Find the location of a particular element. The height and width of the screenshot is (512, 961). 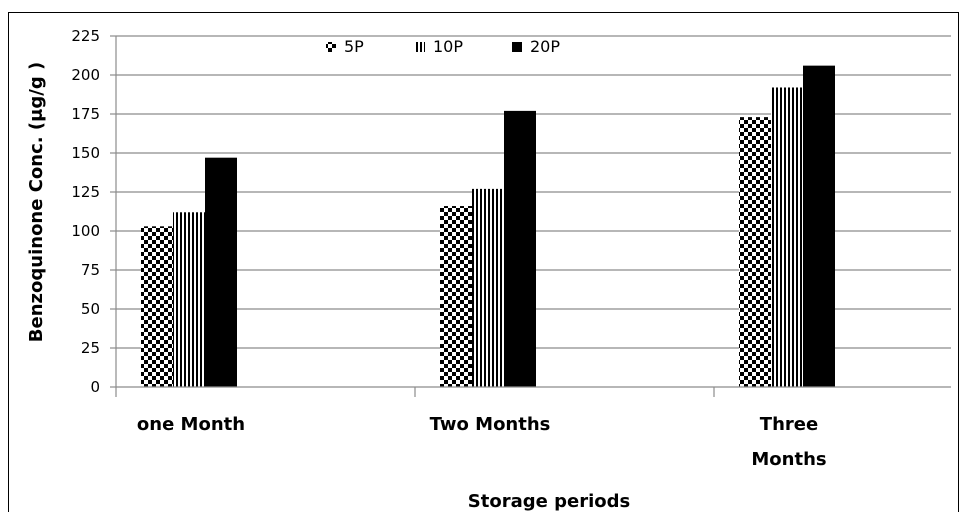

legend-swatch-20P is located at coordinates (517, 47).